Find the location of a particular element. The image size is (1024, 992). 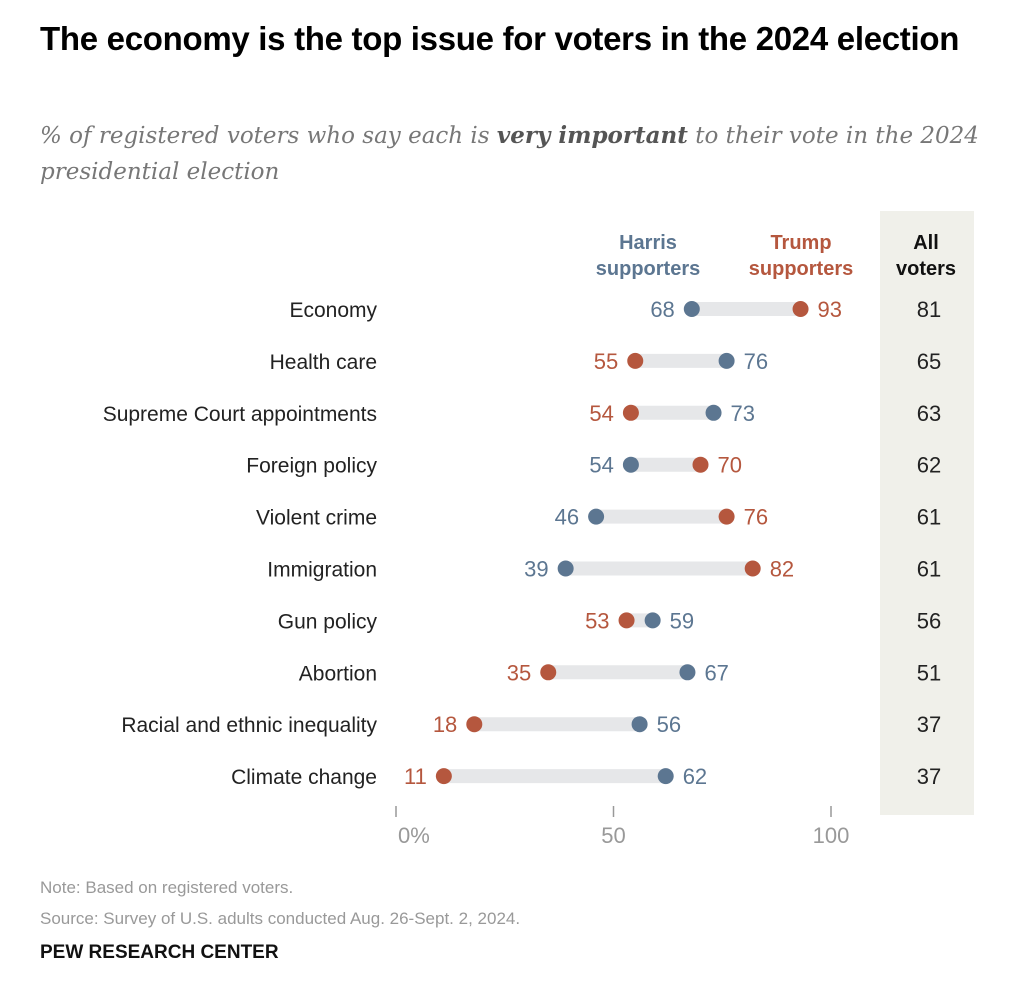

category-label: Economy is located at coordinates (333, 310).